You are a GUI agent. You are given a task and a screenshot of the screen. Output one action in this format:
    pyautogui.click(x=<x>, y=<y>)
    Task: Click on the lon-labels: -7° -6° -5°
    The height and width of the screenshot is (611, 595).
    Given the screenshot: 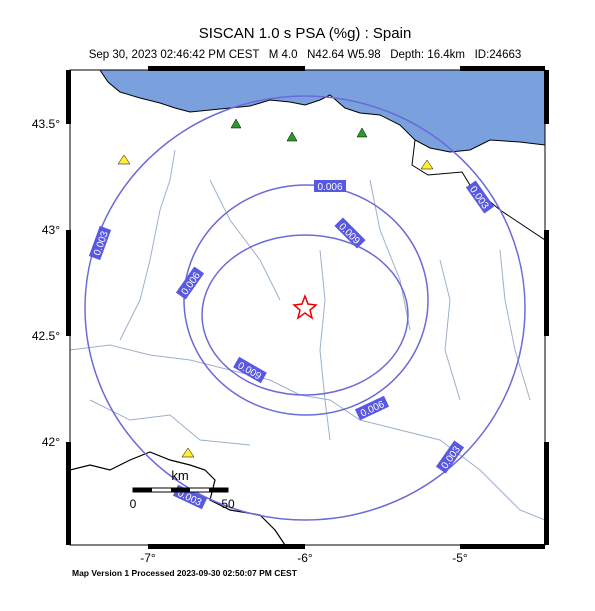 What is the action you would take?
    pyautogui.click(x=304, y=558)
    